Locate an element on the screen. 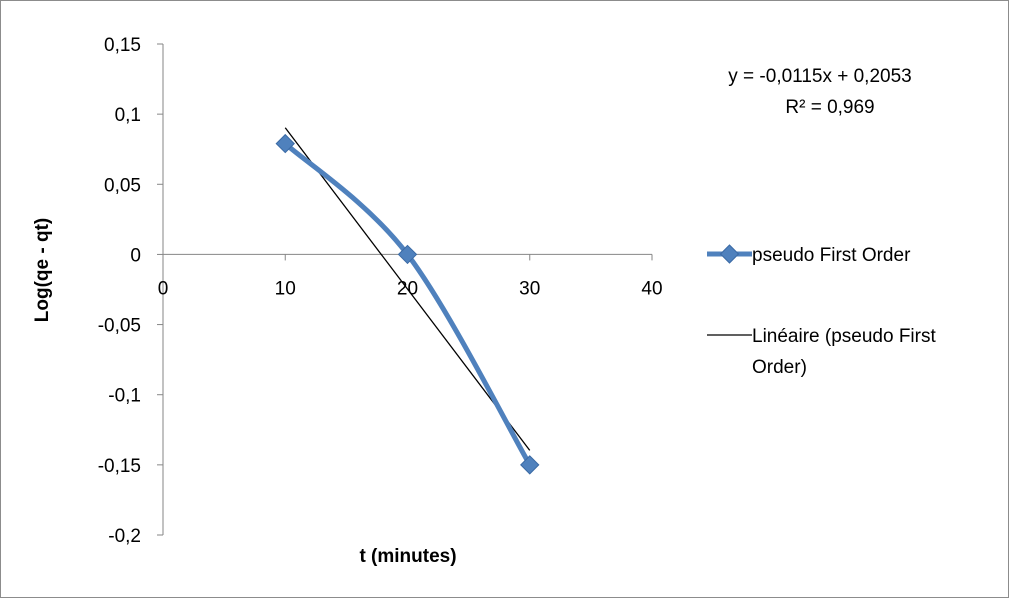  trendline is located at coordinates (407, 289).